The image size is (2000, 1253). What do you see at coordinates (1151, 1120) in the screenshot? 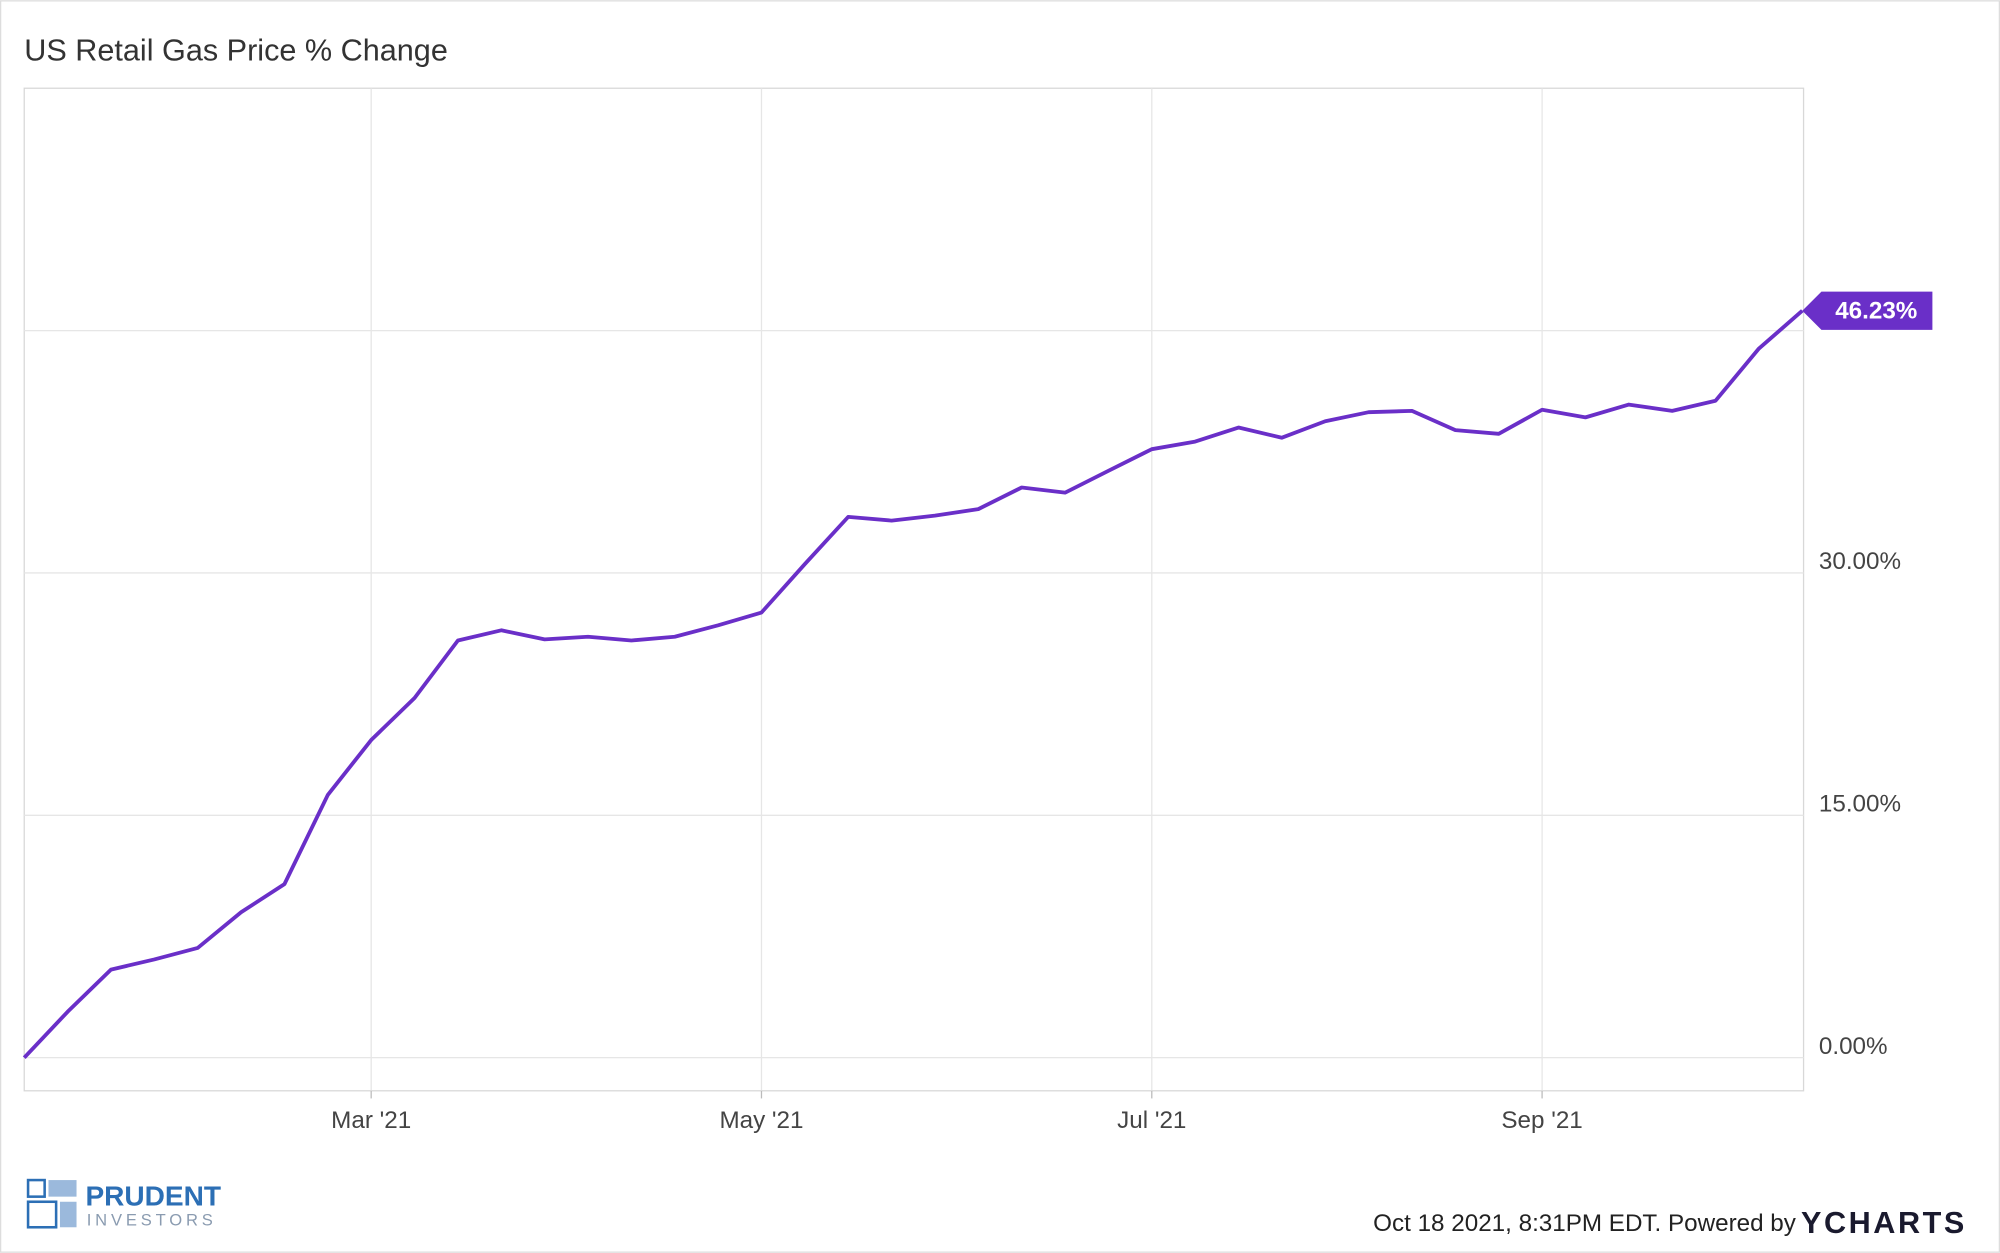
I see `x-tick-label: Jul '21` at bounding box center [1151, 1120].